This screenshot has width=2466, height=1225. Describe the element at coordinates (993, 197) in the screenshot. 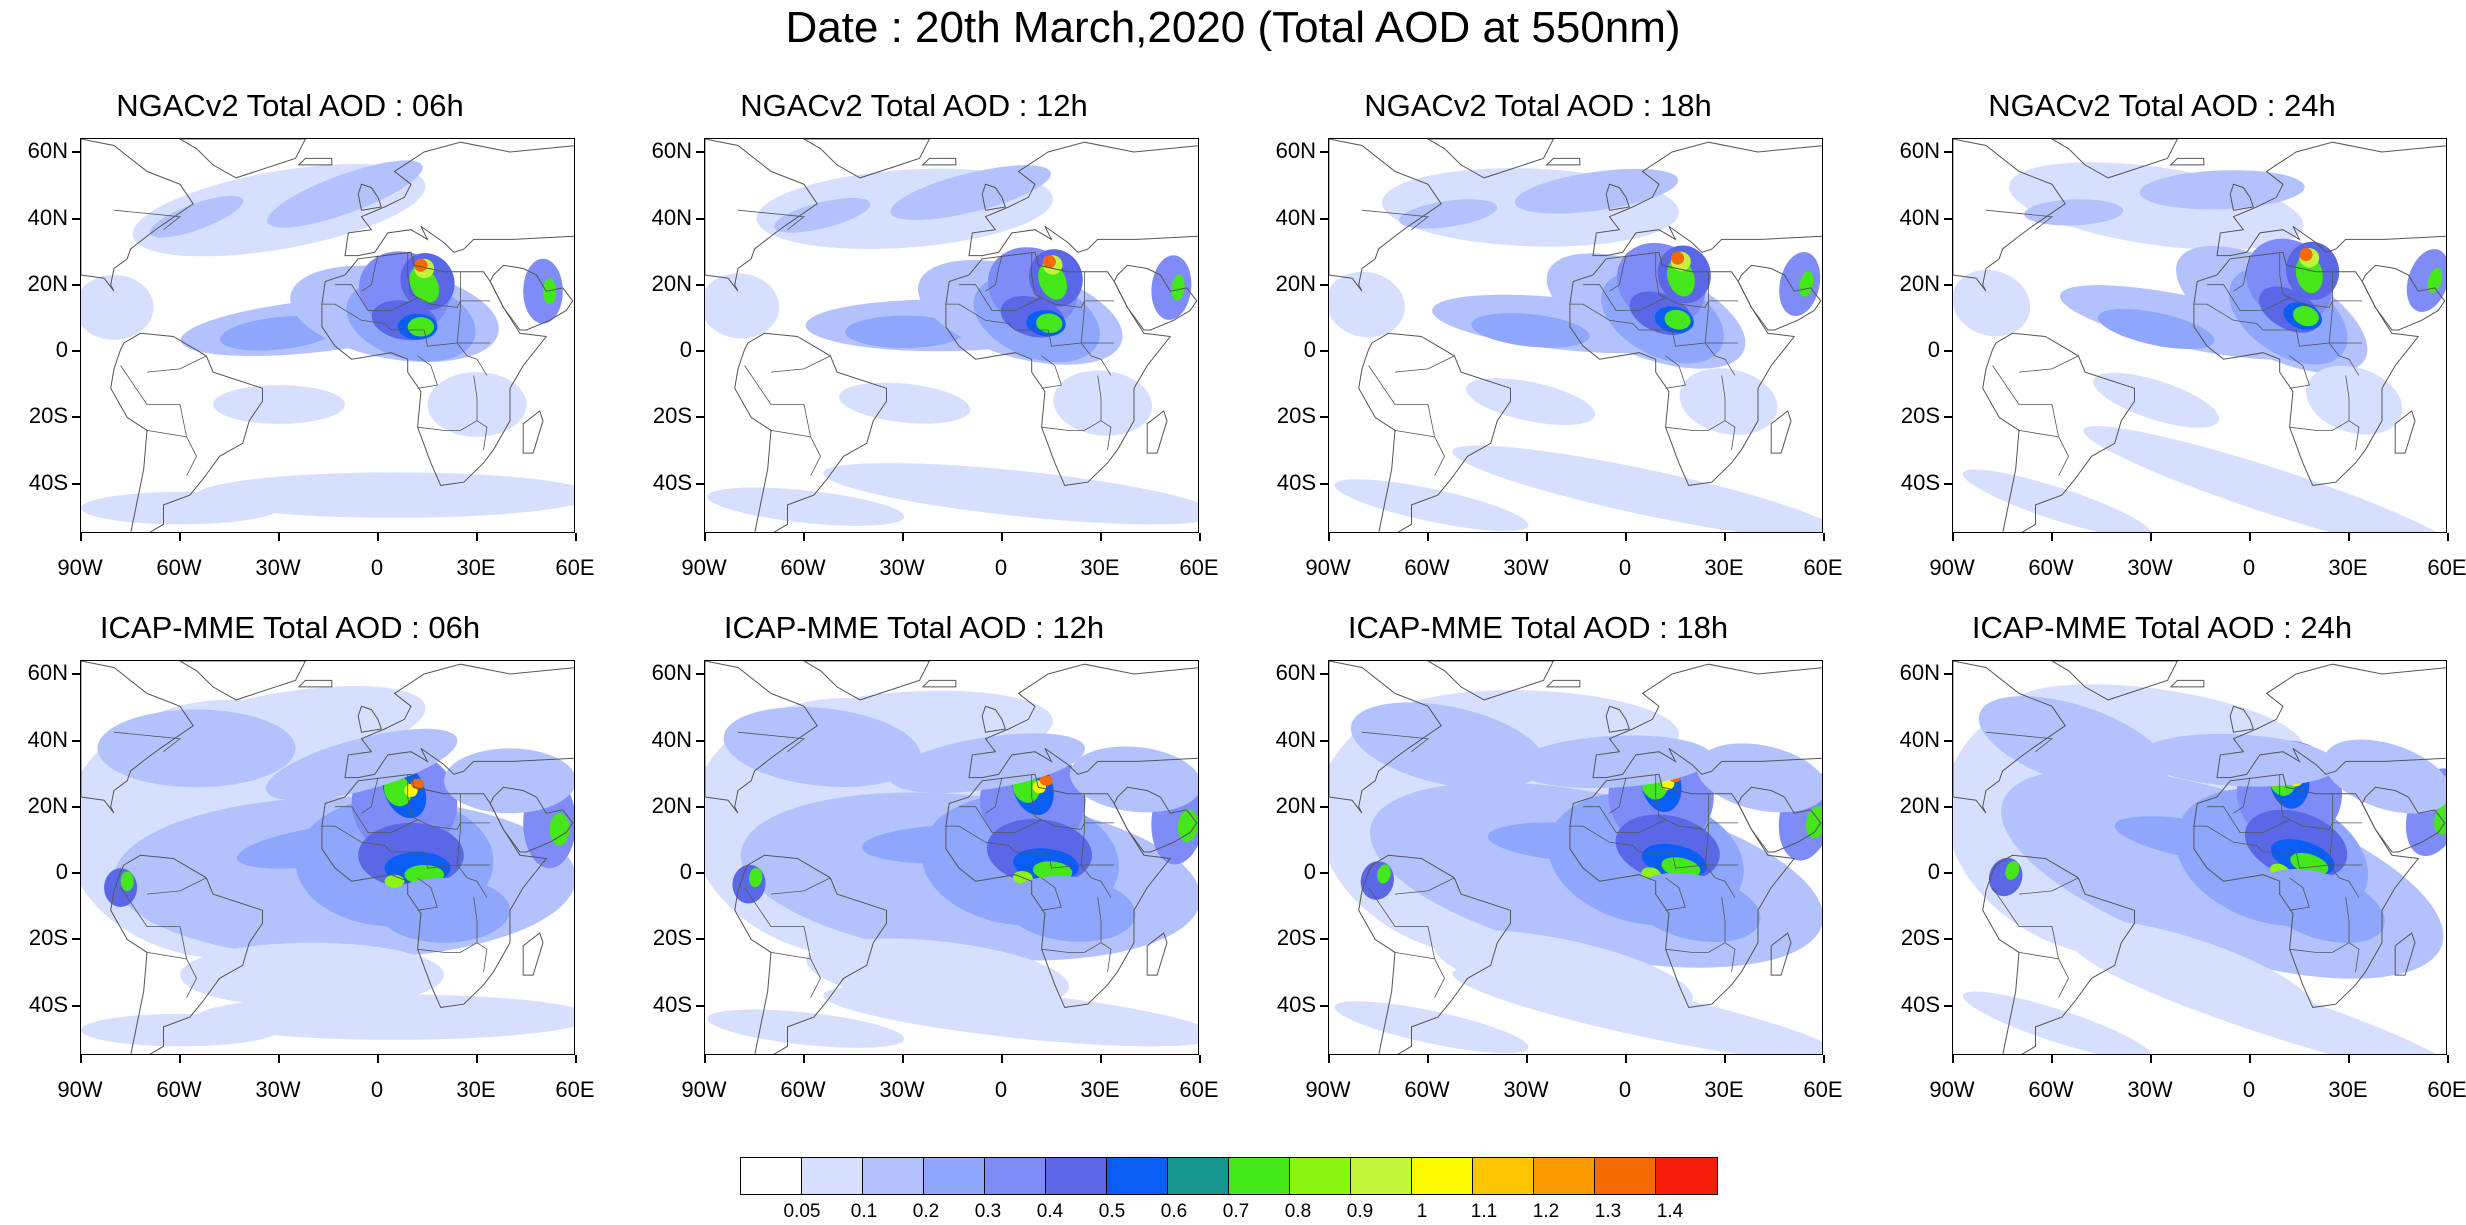

I see `britain-outline` at that location.